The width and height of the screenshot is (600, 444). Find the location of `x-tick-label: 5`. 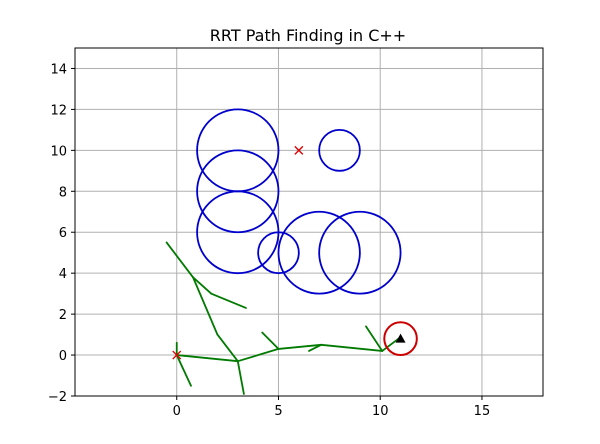

x-tick-label: 5 is located at coordinates (278, 411).